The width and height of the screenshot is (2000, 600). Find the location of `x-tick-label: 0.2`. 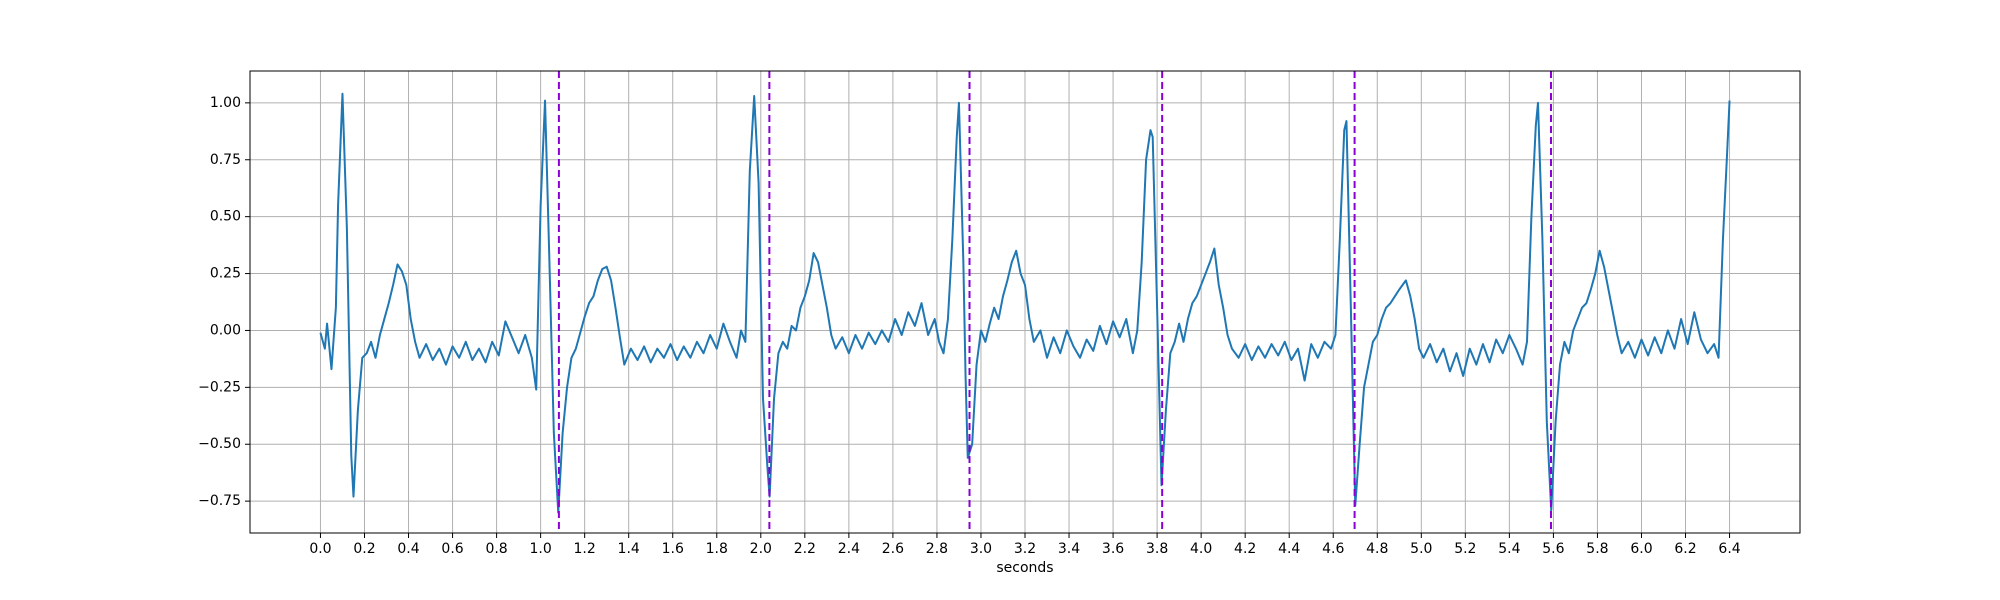

x-tick-label: 0.2 is located at coordinates (364, 549).